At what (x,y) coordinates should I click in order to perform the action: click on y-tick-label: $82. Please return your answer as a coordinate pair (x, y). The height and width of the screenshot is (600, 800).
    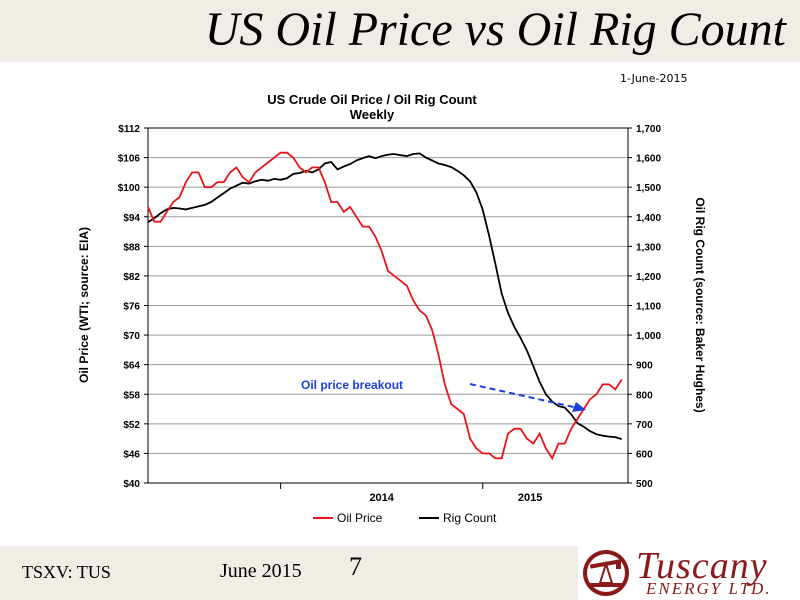
    Looking at the image, I should click on (131, 277).